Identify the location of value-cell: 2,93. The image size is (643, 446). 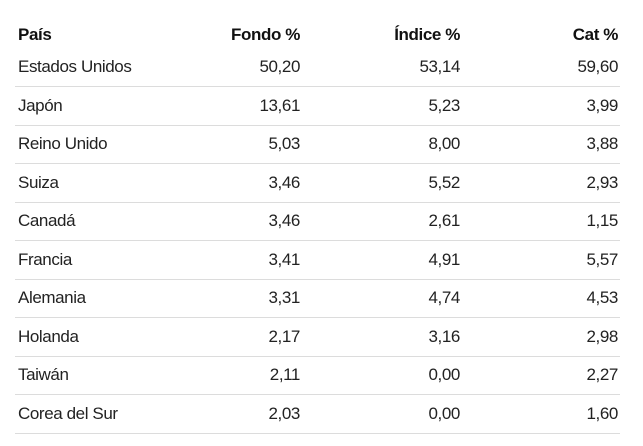
(602, 182).